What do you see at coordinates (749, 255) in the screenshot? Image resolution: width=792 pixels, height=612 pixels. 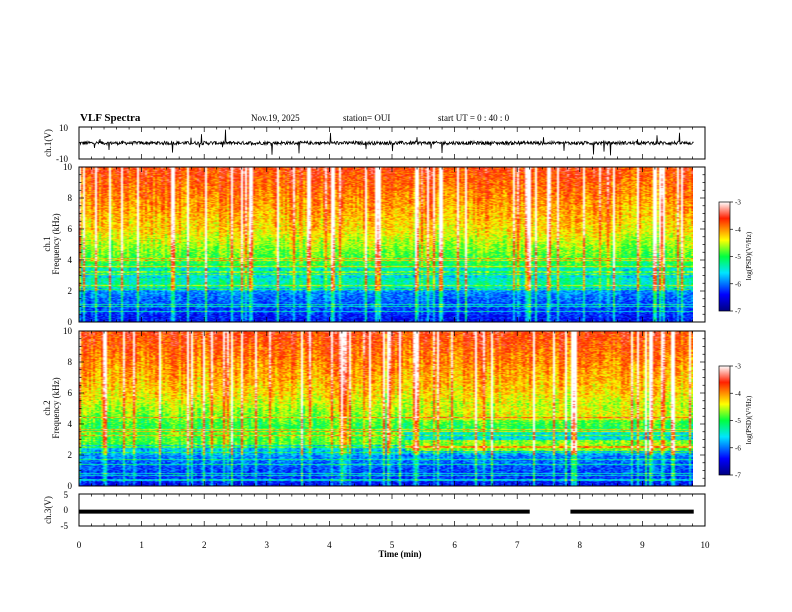 I see `ch1-colorbar-label: log(PSD)(V²/Hz)` at bounding box center [749, 255].